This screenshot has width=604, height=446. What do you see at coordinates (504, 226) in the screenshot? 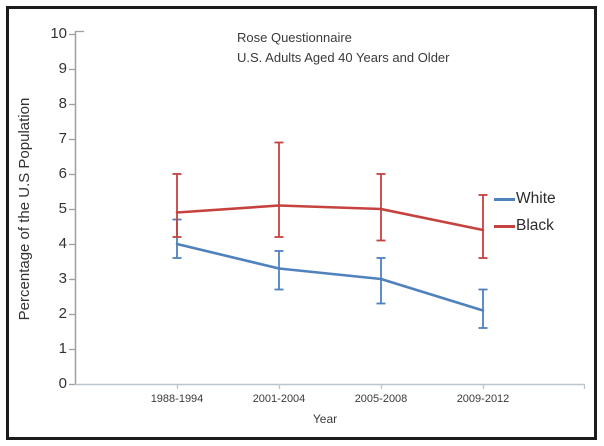
I see `black-line-swatch` at bounding box center [504, 226].